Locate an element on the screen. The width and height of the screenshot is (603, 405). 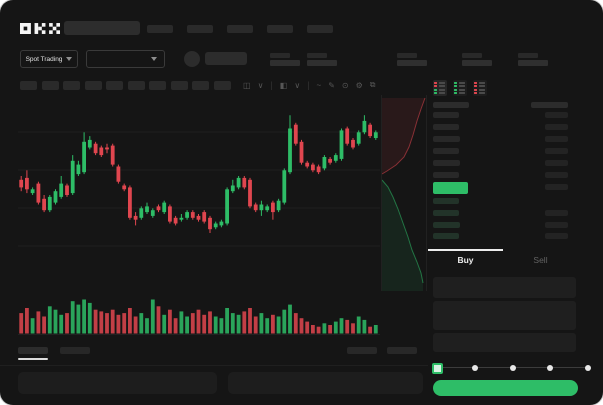
buy-submit-button is located at coordinates (505, 388).